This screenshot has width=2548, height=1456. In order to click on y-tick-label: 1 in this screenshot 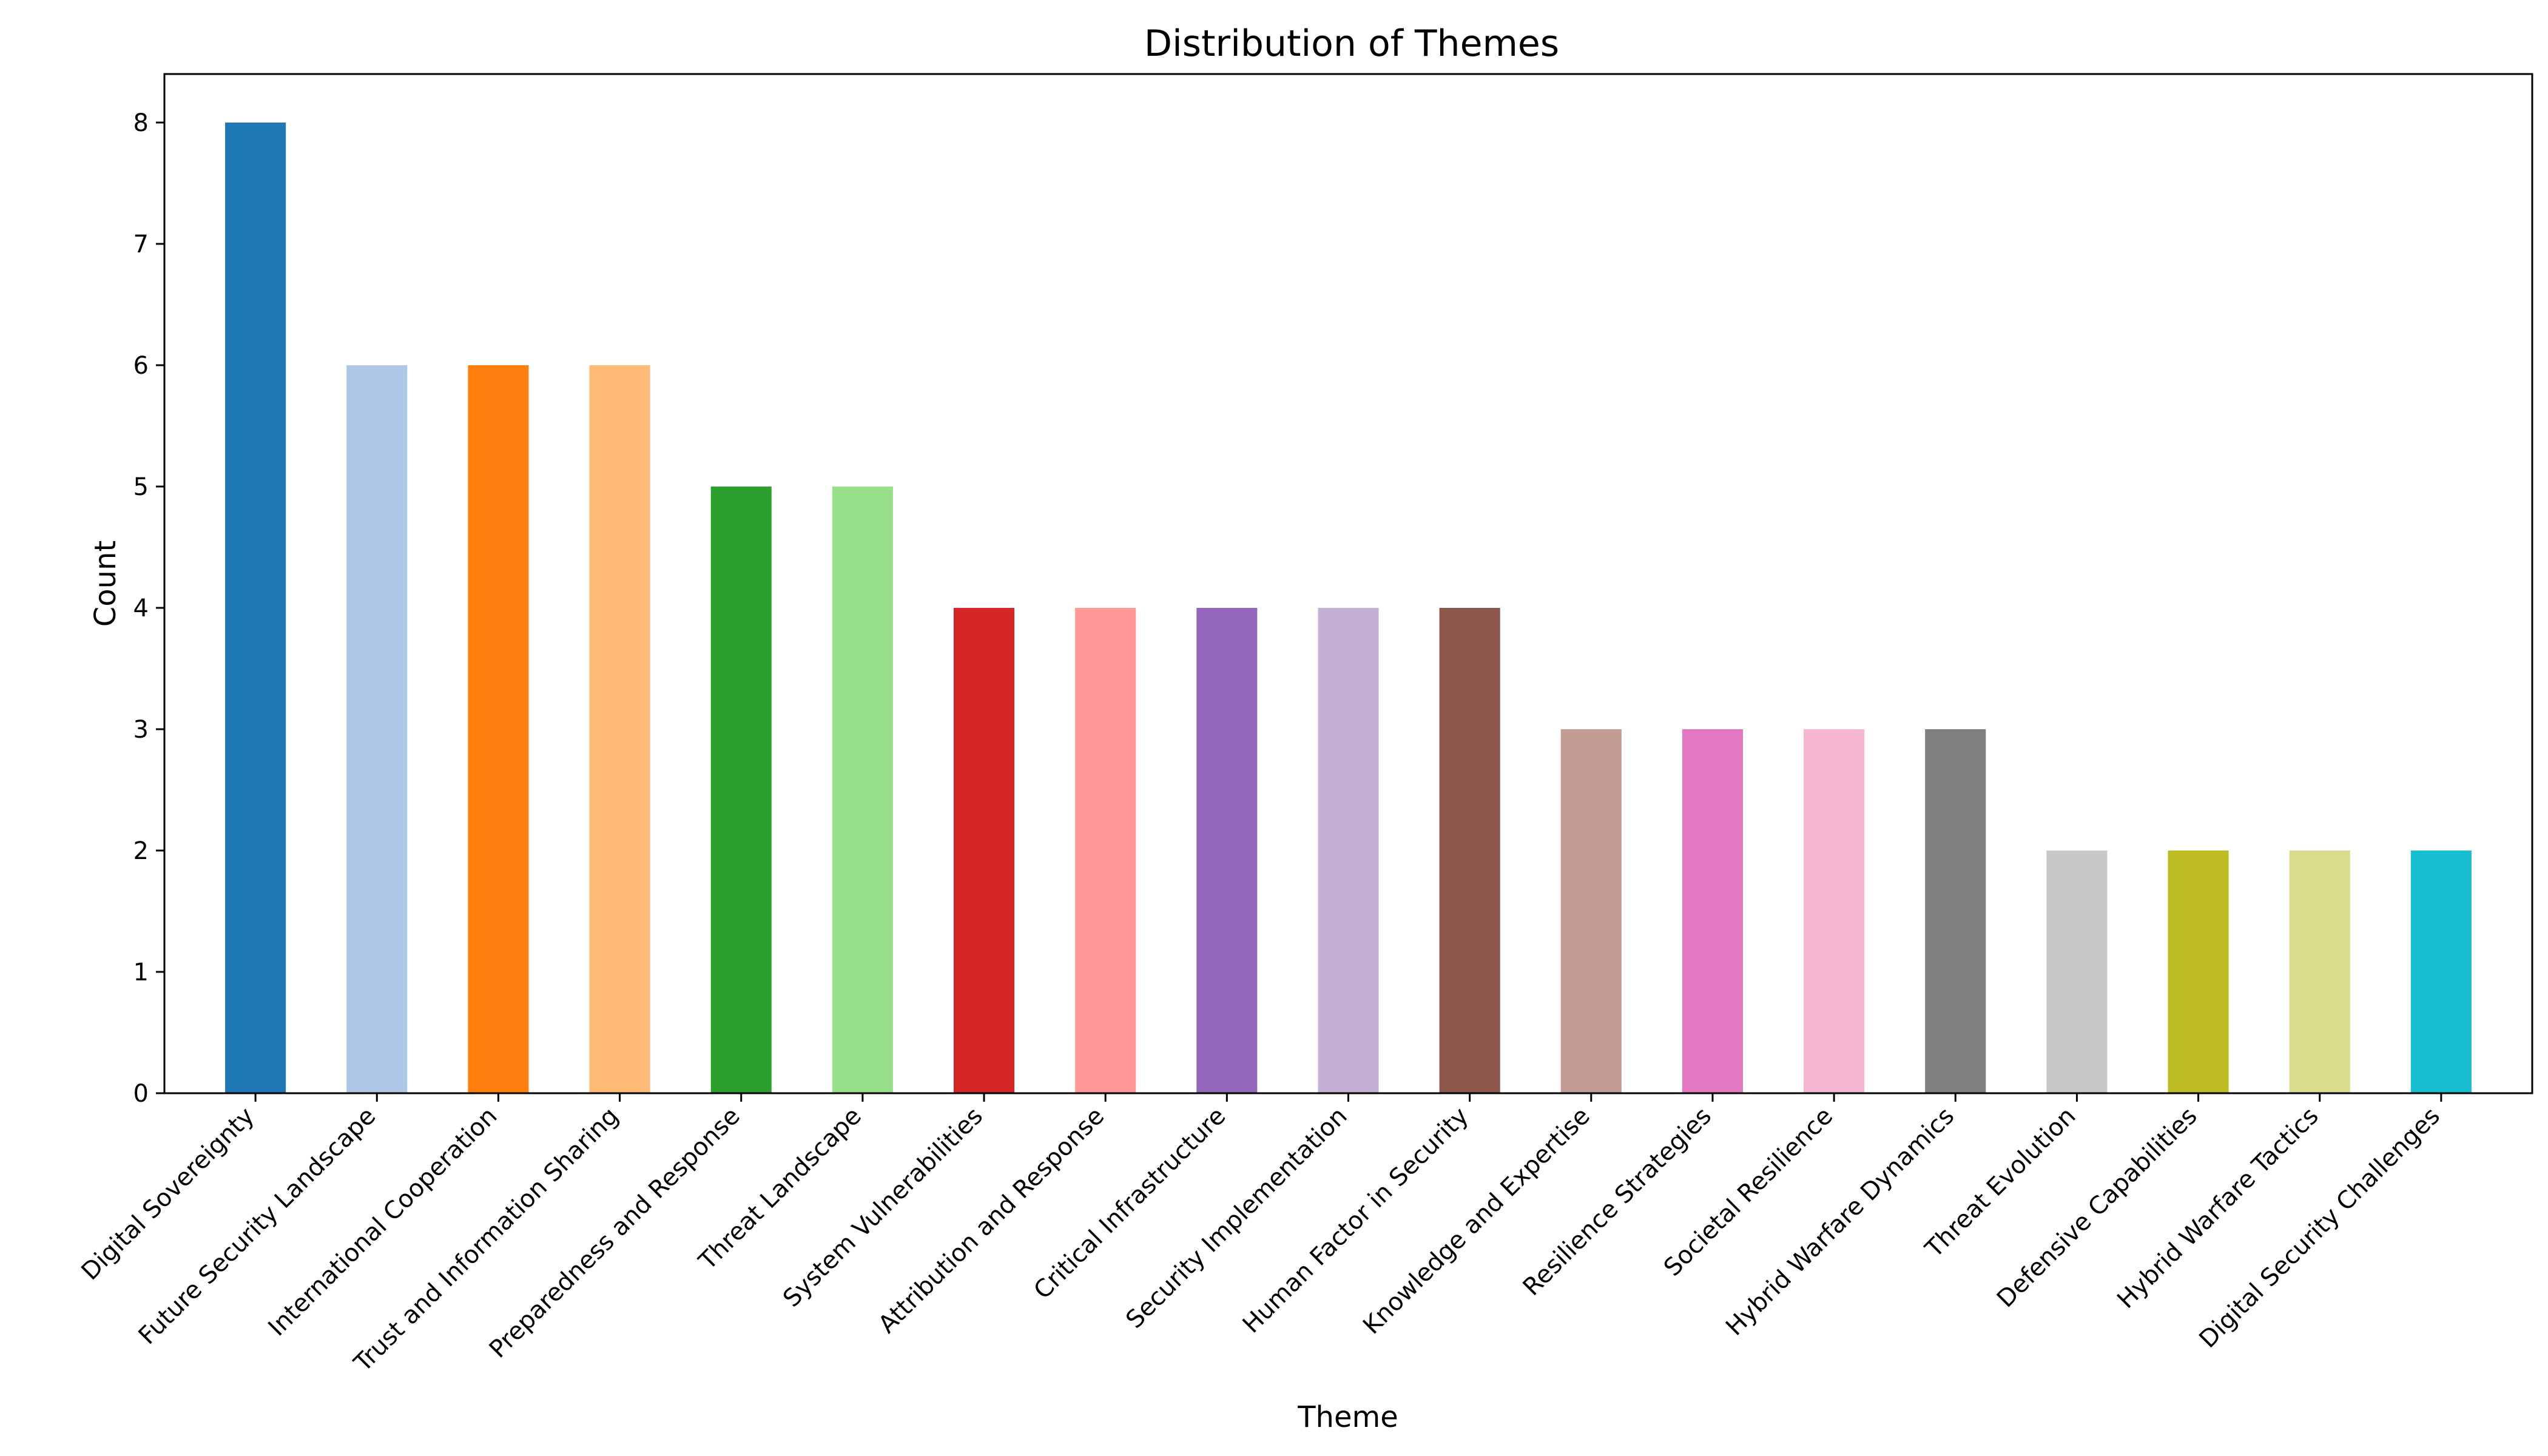, I will do `click(141, 972)`.